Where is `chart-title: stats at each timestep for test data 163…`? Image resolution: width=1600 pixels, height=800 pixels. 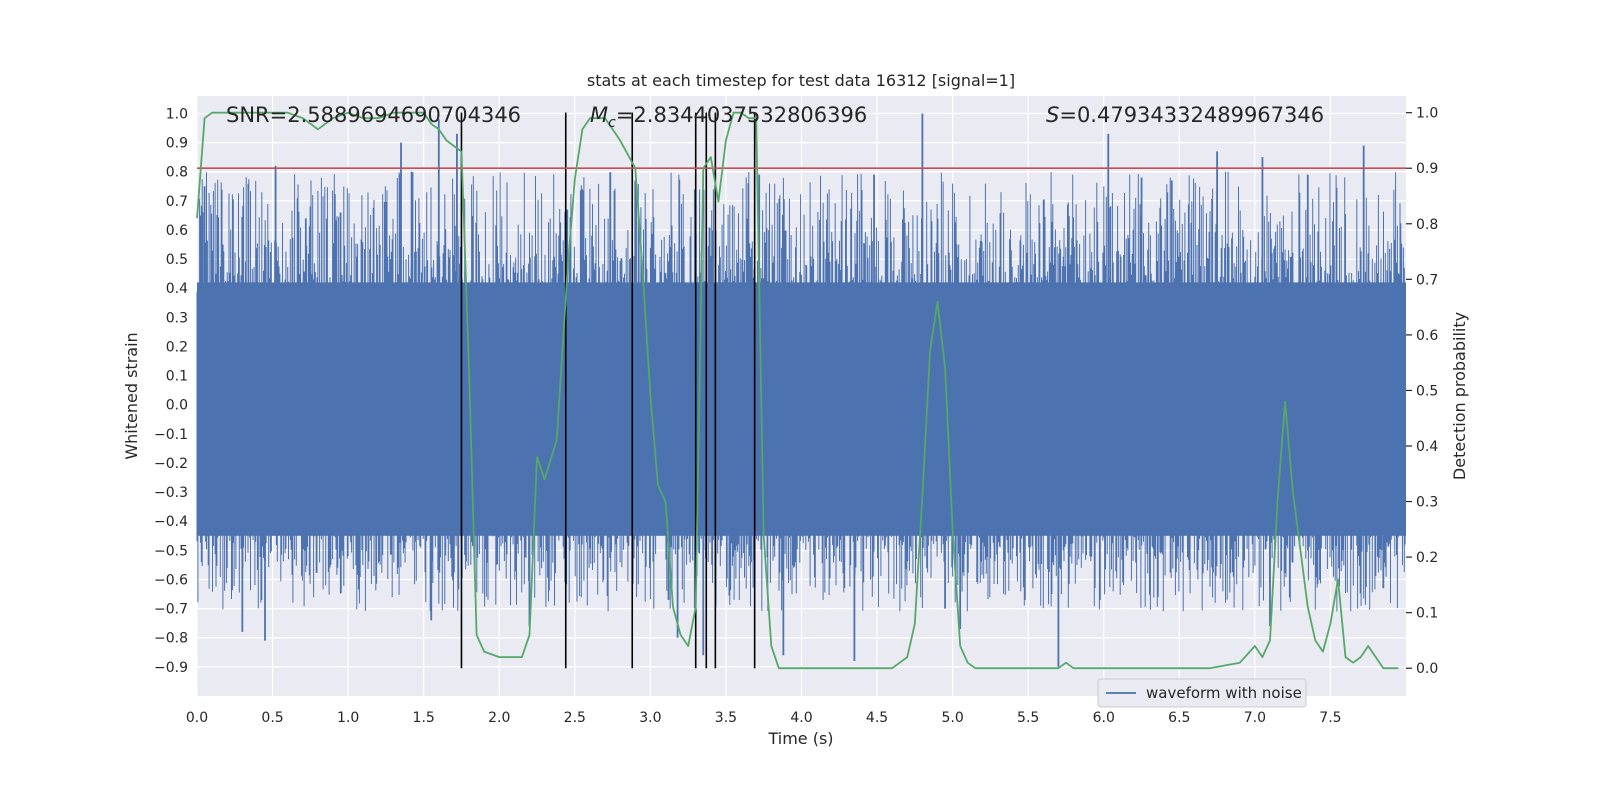
chart-title: stats at each timestep for test data 163… is located at coordinates (801, 80).